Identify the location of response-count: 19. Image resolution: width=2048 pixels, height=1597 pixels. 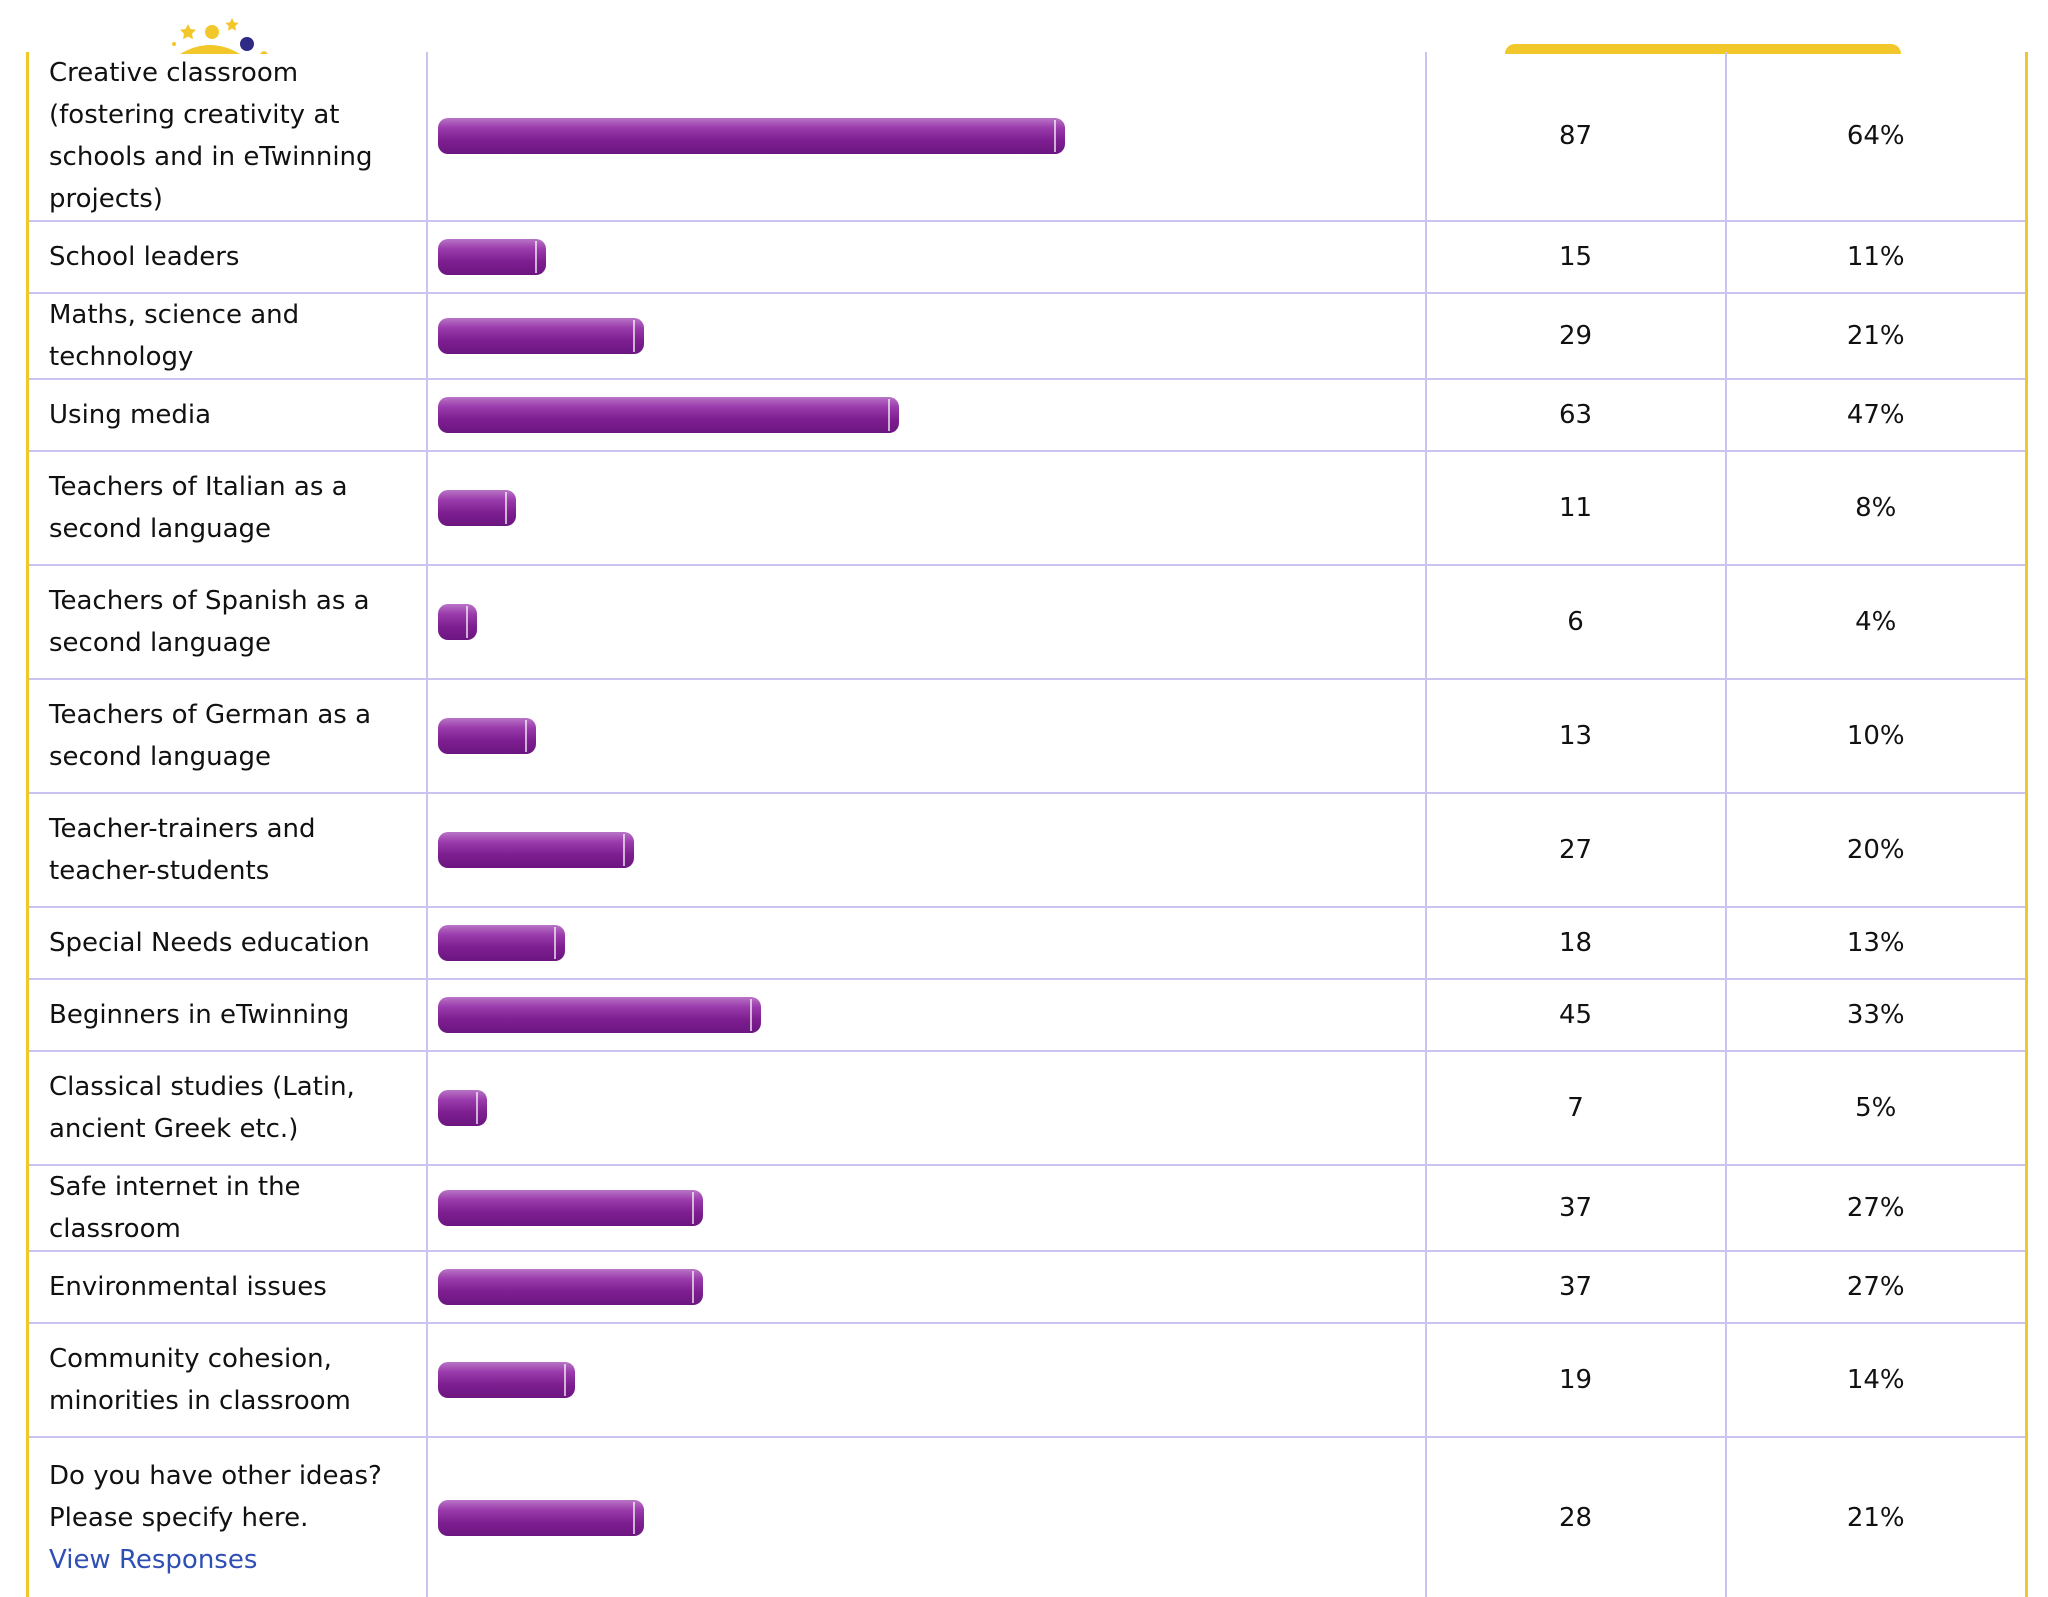
(1575, 1380).